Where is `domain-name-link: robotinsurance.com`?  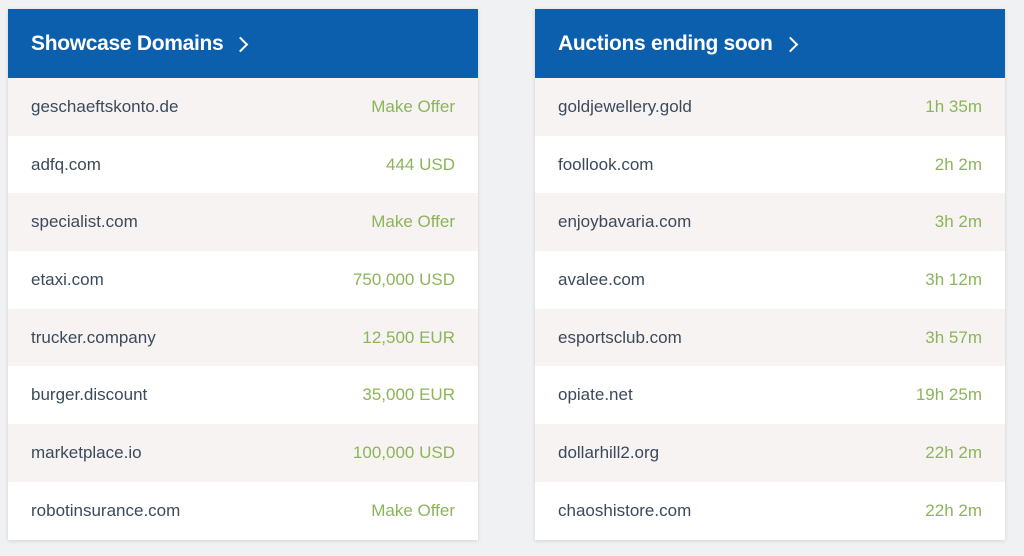
domain-name-link: robotinsurance.com is located at coordinates (106, 510).